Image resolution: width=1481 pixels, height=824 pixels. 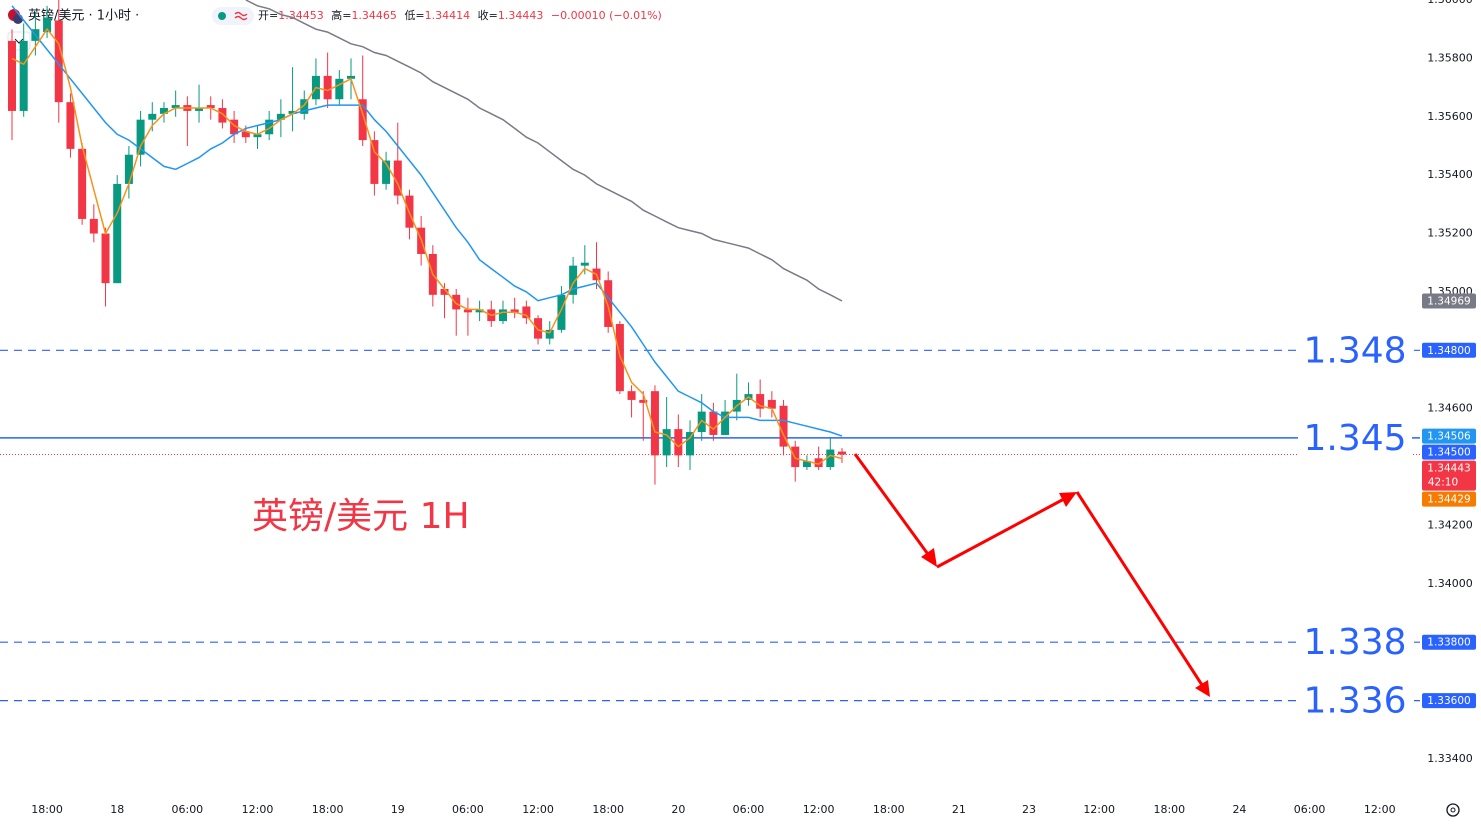 What do you see at coordinates (1450, 408) in the screenshot?
I see `y-tick-label: 1.34600` at bounding box center [1450, 408].